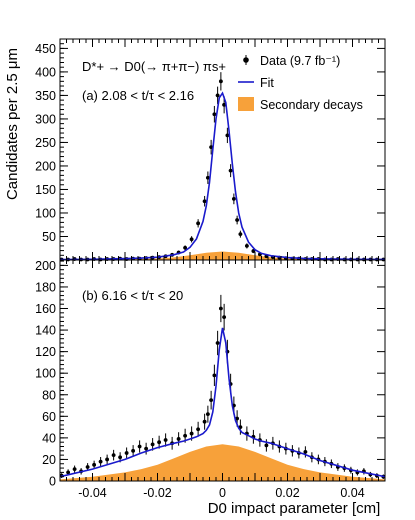  Describe the element at coordinates (52, 482) in the screenshot. I see `y-tick-label: 0` at that location.